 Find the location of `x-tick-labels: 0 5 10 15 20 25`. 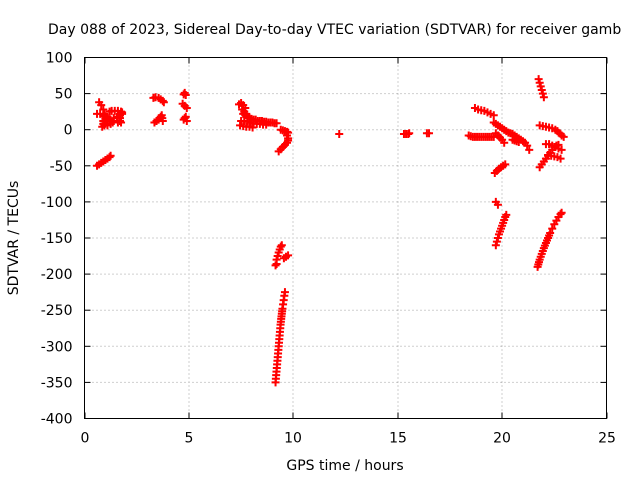

x-tick-labels: 0 5 10 15 20 25 is located at coordinates (348, 439).